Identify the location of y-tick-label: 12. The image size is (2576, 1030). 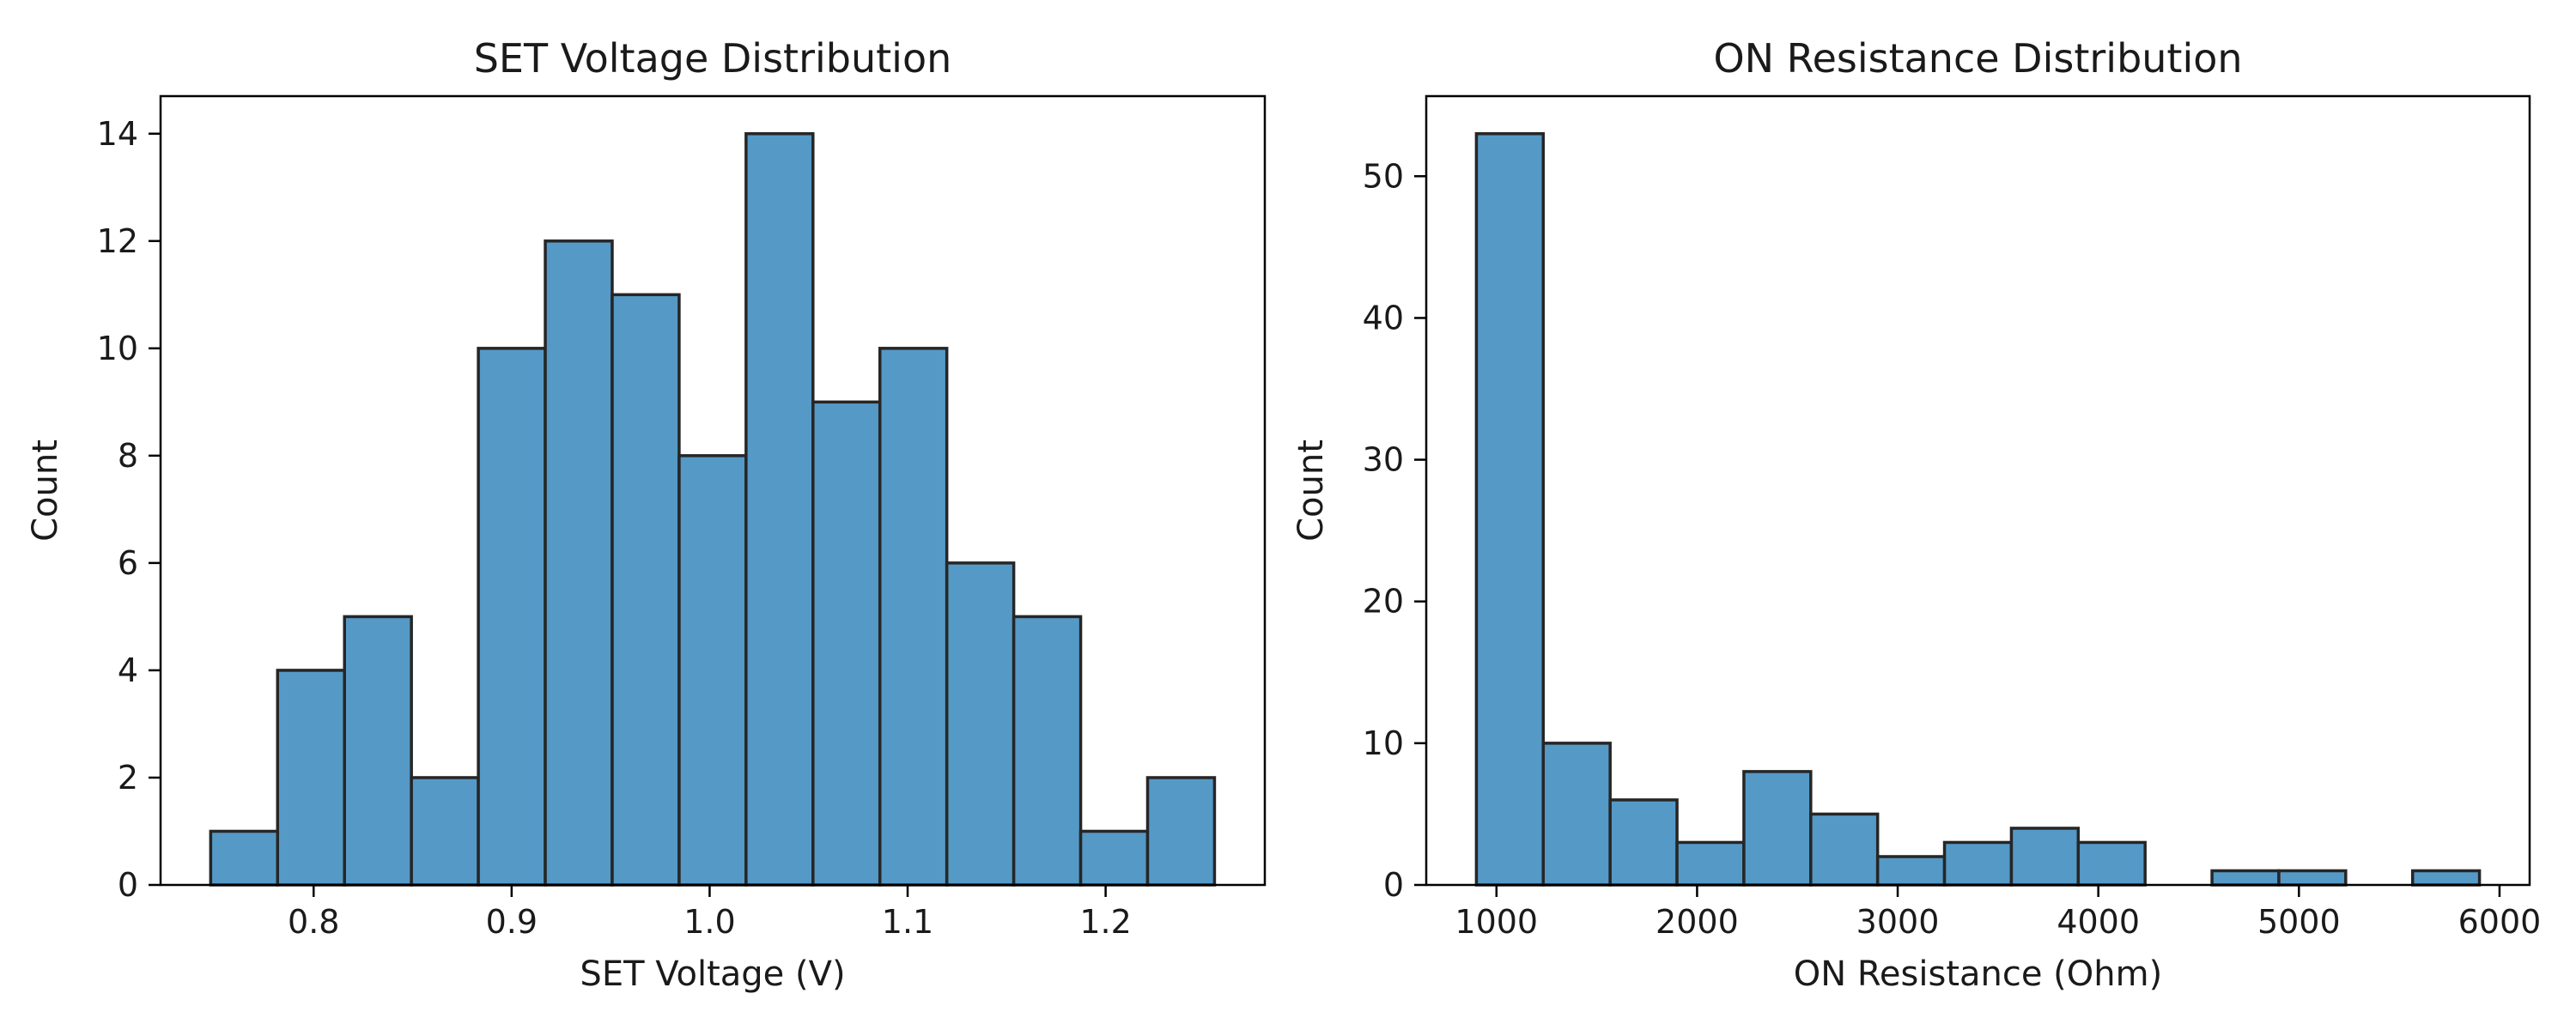
(117, 241).